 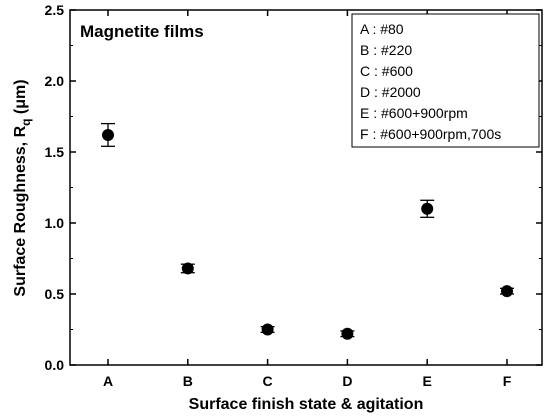 I want to click on legend-item-3: D : #2000, so click(x=390, y=92).